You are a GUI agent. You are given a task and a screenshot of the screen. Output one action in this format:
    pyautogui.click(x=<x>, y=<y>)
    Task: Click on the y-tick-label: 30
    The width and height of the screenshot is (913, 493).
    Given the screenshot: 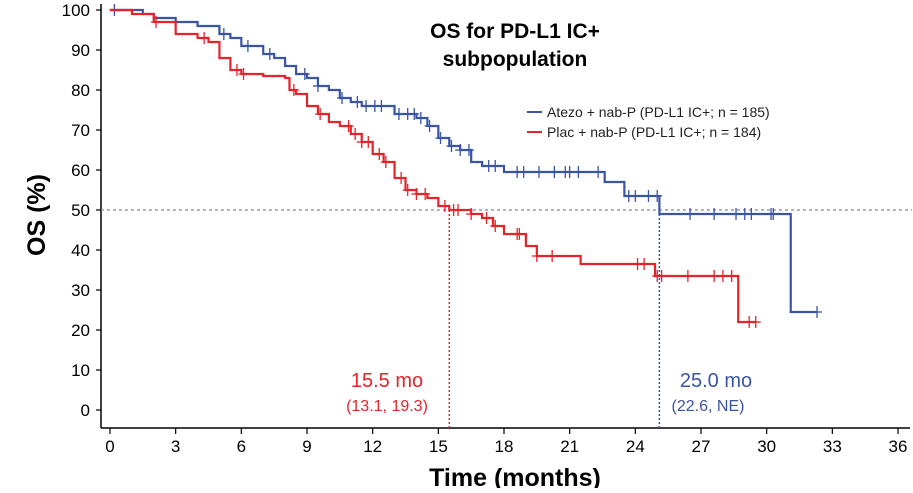 What is the action you would take?
    pyautogui.click(x=80, y=290)
    